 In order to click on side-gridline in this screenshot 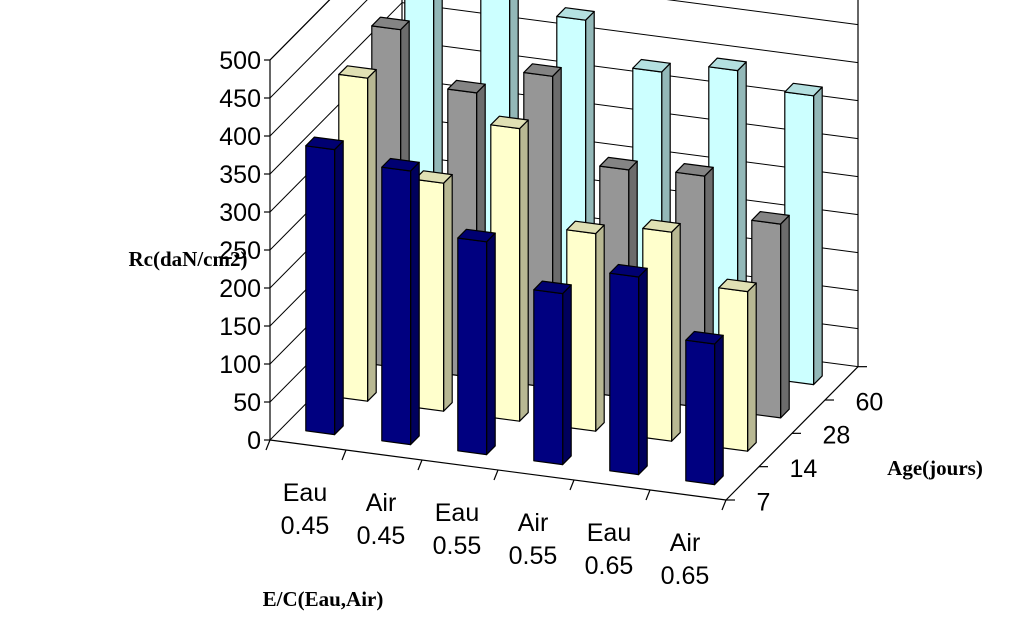, I will do `click(318, 49)`.